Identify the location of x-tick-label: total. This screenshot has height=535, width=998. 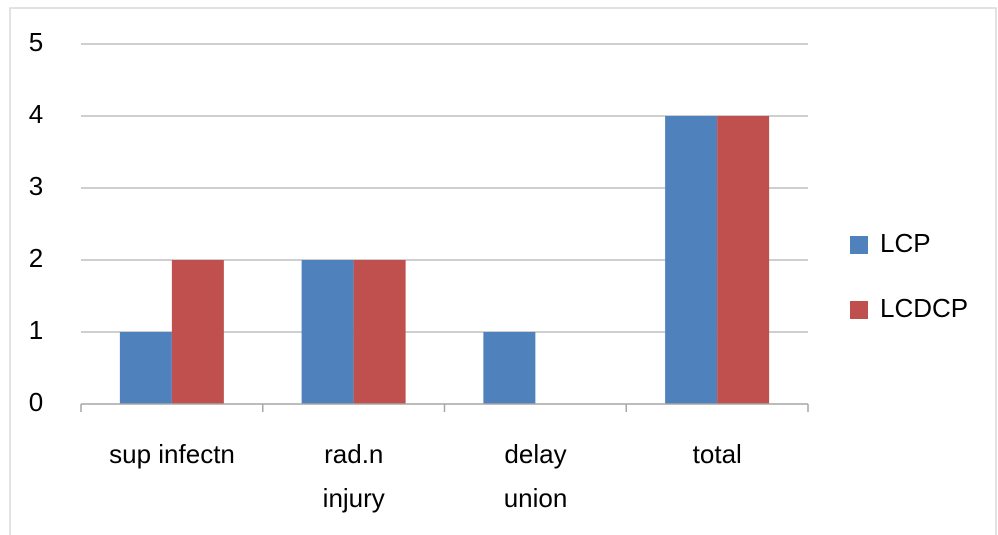
(717, 454).